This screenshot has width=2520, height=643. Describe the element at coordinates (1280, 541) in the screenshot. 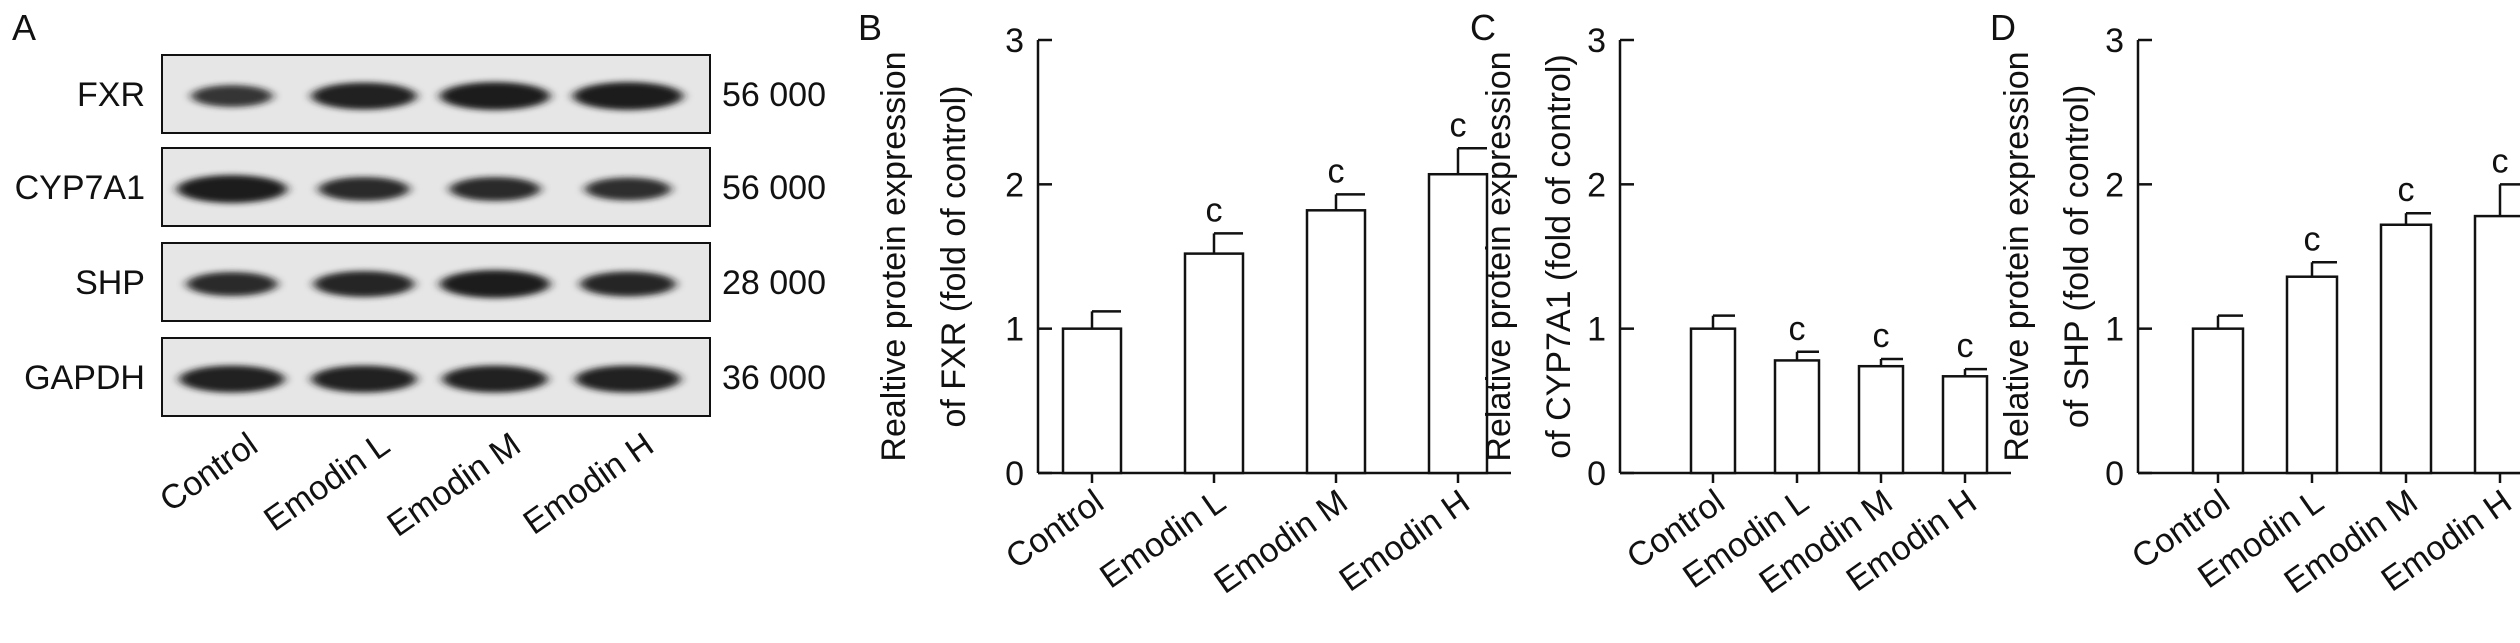

I see `x-tick-label: Emodin M` at that location.